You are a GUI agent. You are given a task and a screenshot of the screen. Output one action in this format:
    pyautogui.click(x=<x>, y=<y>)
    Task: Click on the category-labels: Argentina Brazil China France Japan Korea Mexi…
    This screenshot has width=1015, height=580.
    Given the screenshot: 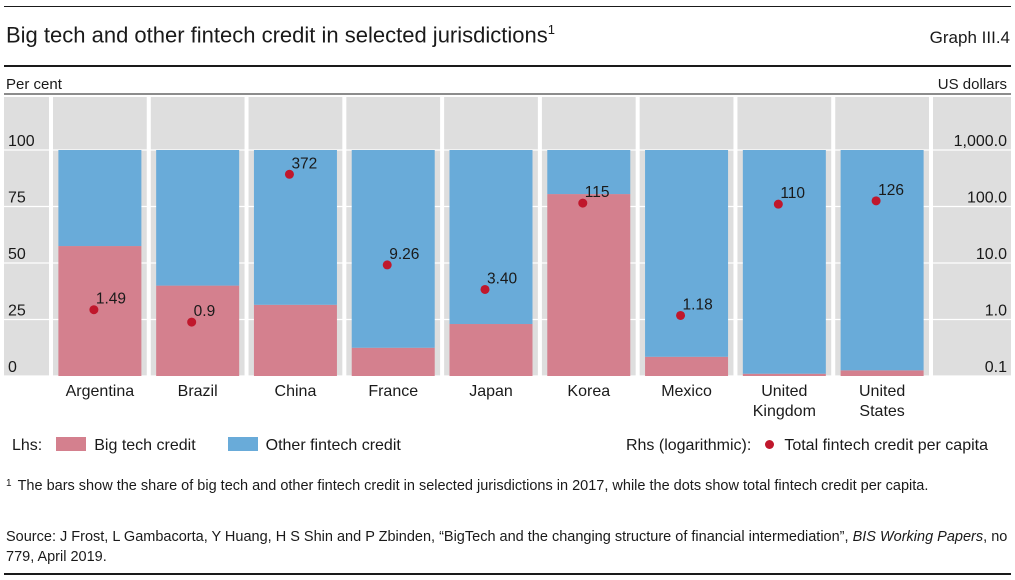 What is the action you would take?
    pyautogui.click(x=486, y=401)
    